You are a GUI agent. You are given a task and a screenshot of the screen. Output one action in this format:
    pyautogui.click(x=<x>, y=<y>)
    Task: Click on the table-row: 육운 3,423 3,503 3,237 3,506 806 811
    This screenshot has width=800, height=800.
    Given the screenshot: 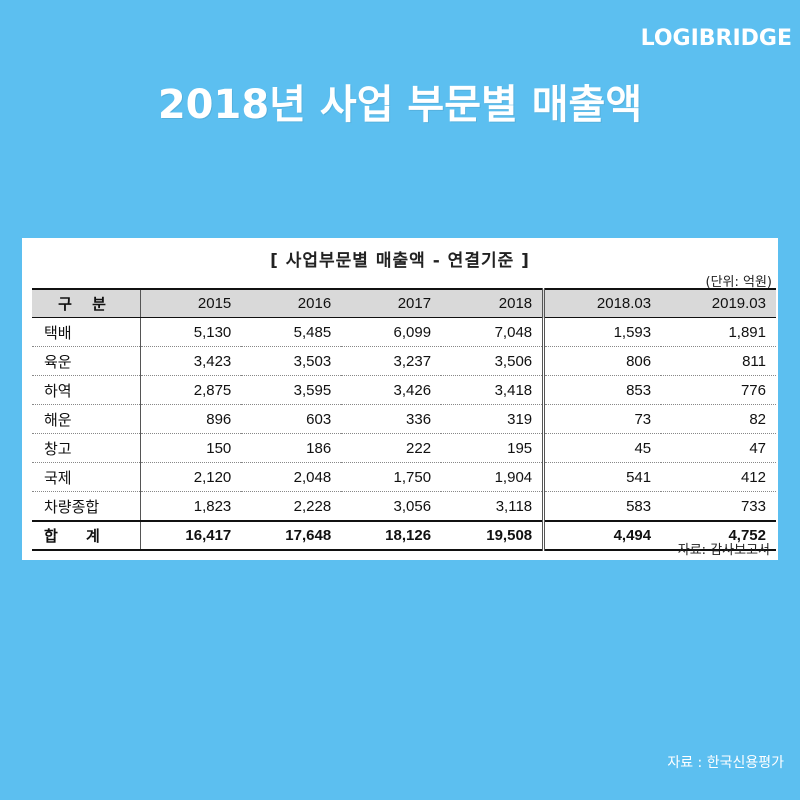 What is the action you would take?
    pyautogui.click(x=404, y=361)
    